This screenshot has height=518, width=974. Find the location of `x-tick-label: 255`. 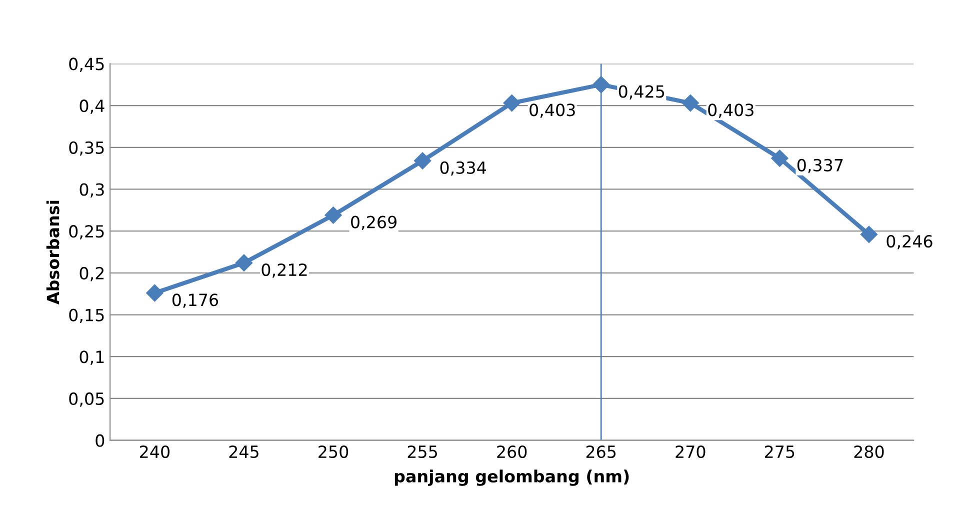

x-tick-label: 255 is located at coordinates (423, 451).